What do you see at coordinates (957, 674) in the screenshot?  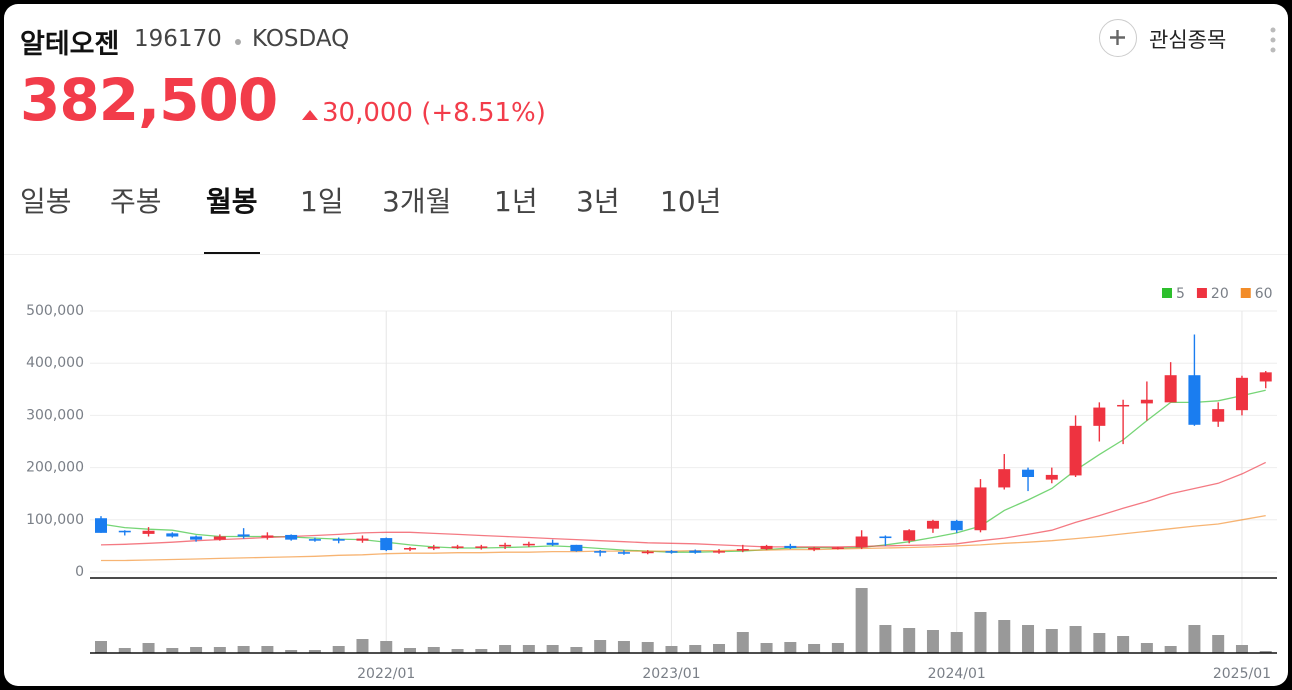 I see `x-tick-label: 2024/01` at bounding box center [957, 674].